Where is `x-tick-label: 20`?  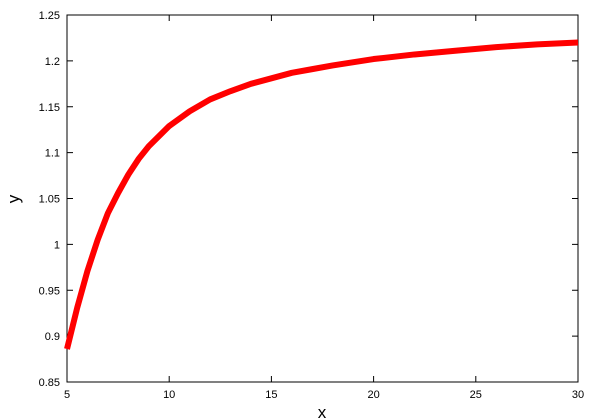 x-tick-label: 20 is located at coordinates (373, 395).